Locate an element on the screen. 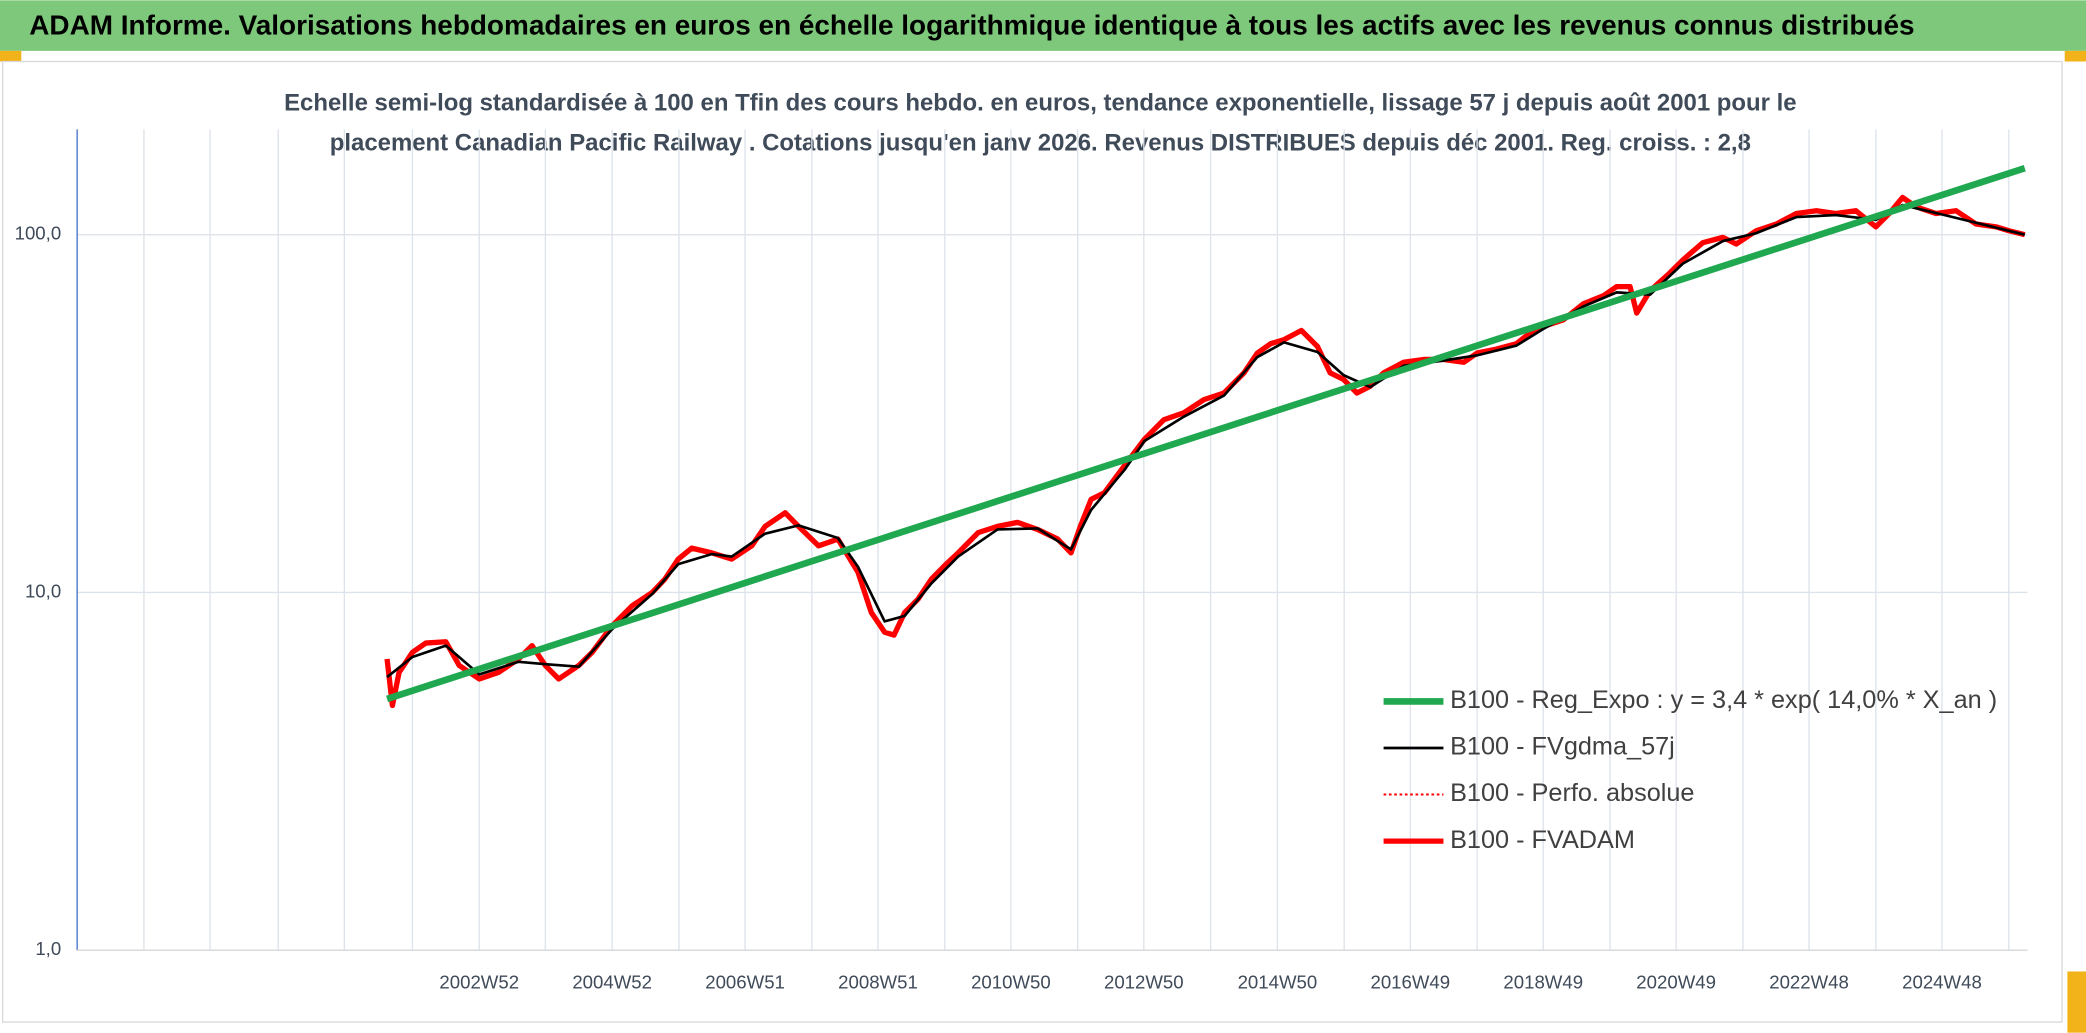  x-tick-label: 2020W49 is located at coordinates (1676, 981).